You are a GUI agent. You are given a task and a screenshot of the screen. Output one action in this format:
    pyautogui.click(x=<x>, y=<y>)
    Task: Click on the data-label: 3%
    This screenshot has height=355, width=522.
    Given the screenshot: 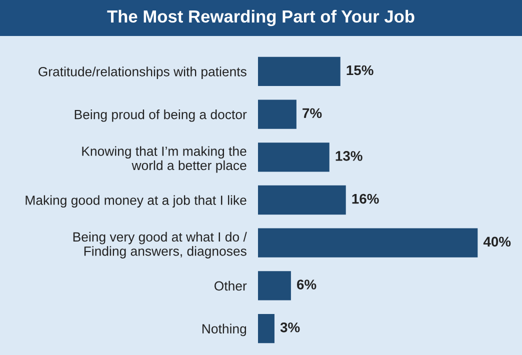 What is the action you would take?
    pyautogui.click(x=290, y=327)
    